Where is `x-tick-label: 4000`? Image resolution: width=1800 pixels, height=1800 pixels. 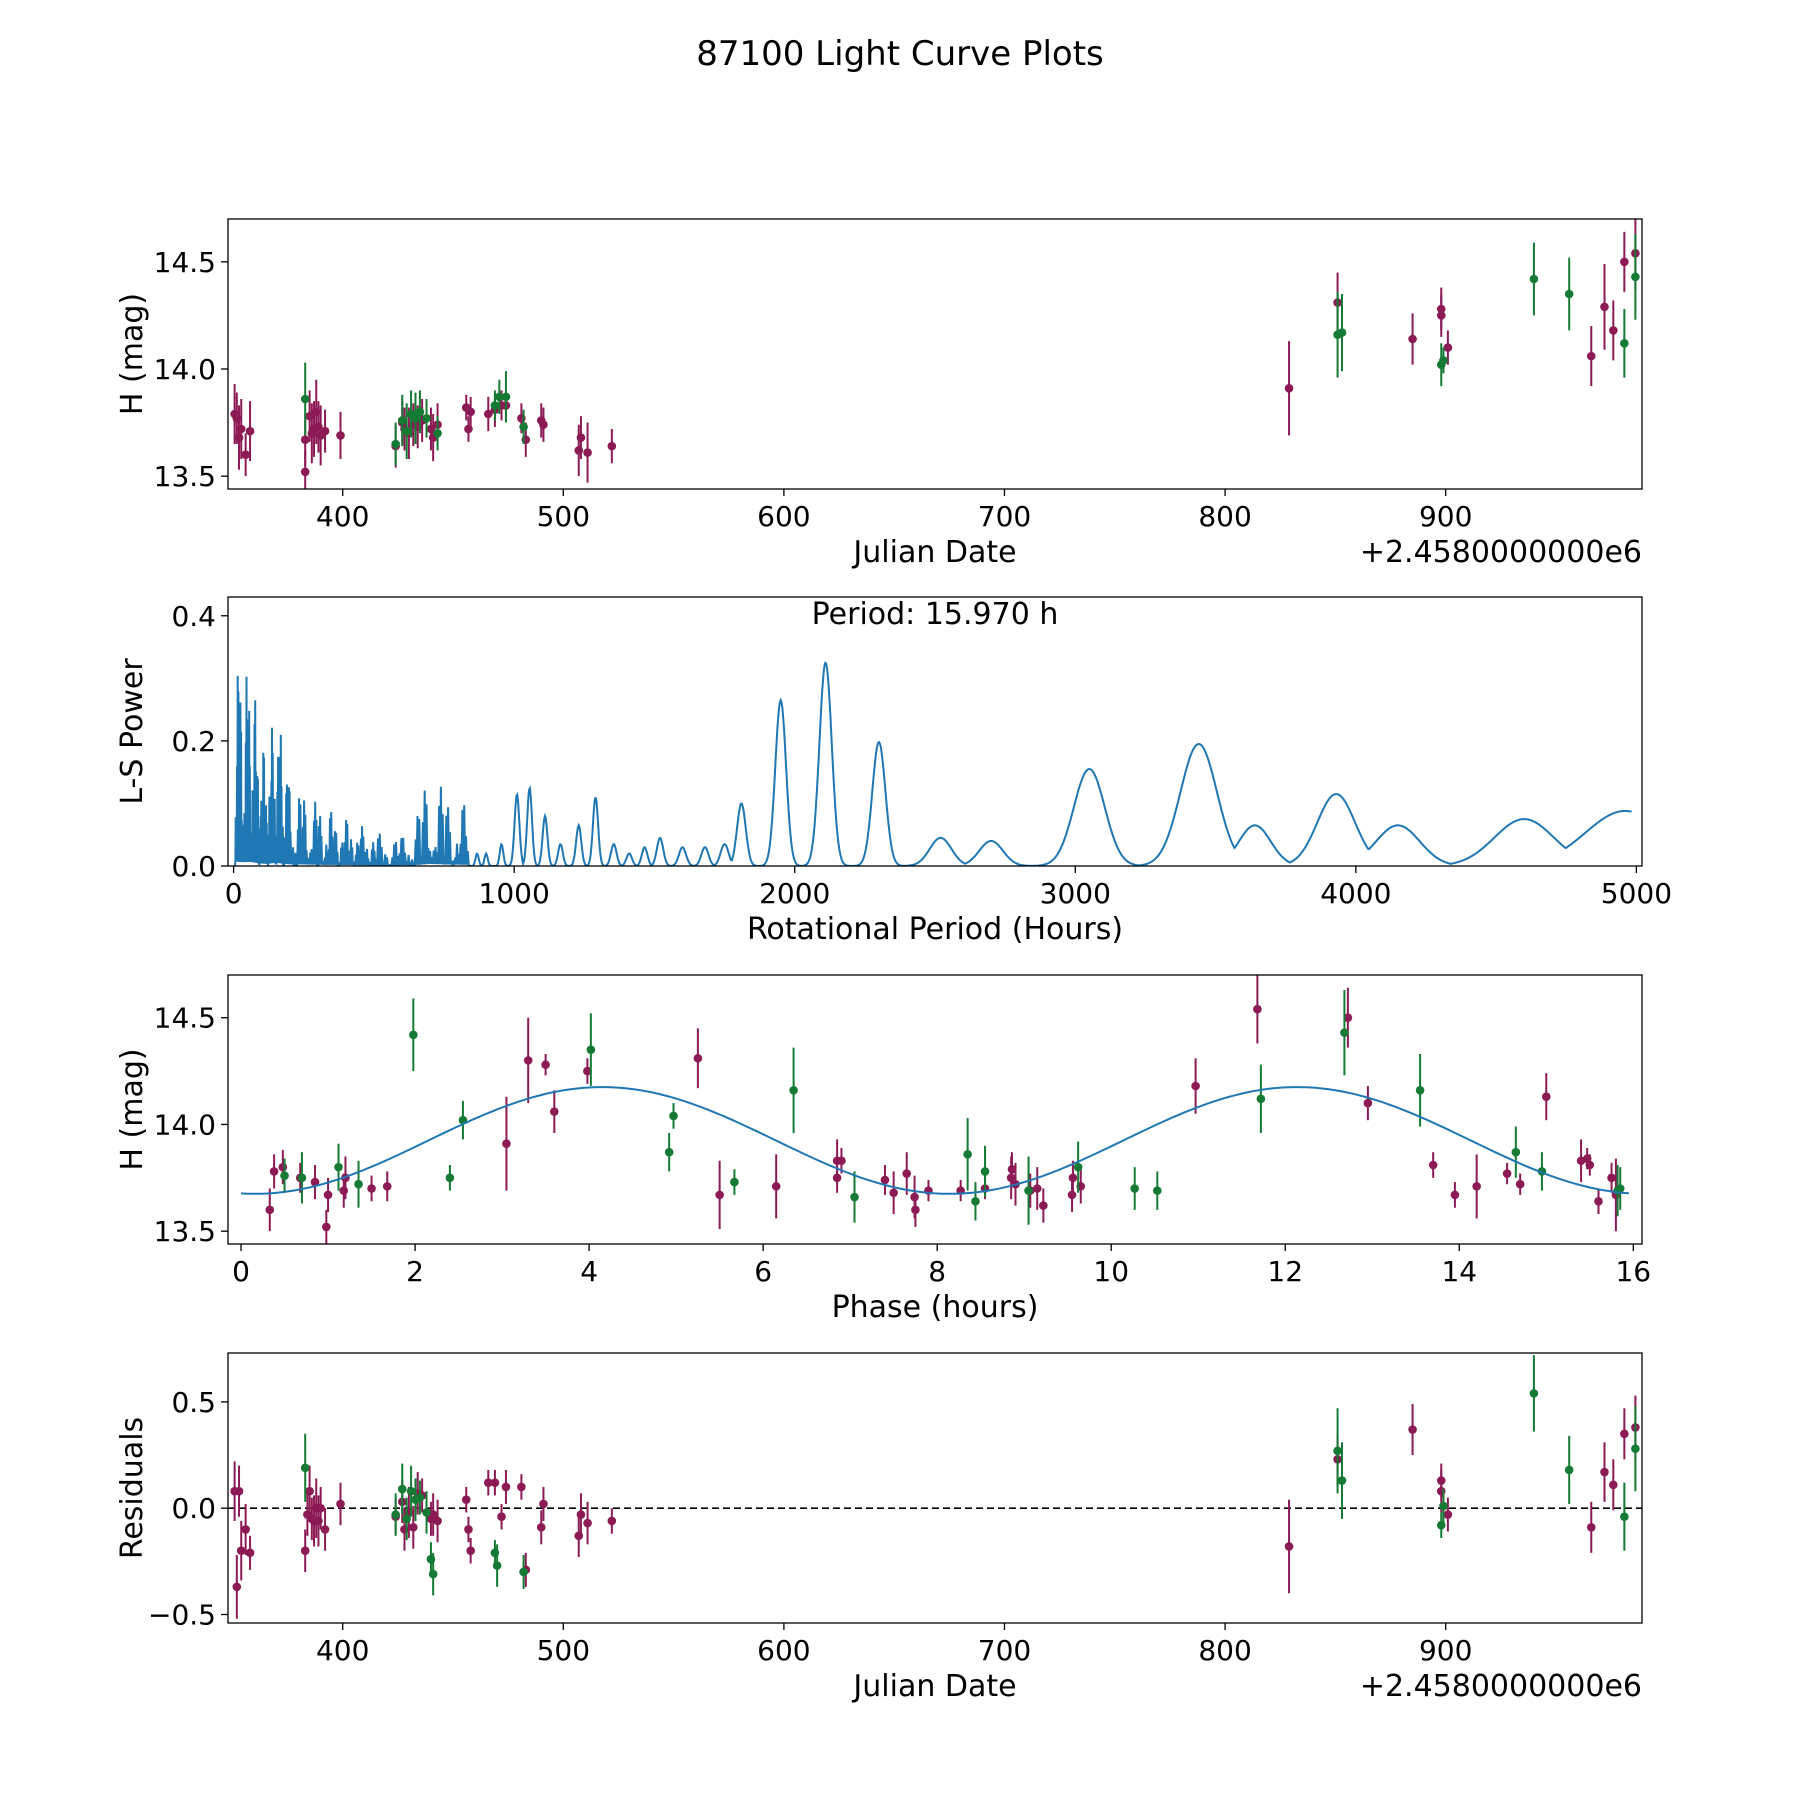 x-tick-label: 4000 is located at coordinates (1355, 893).